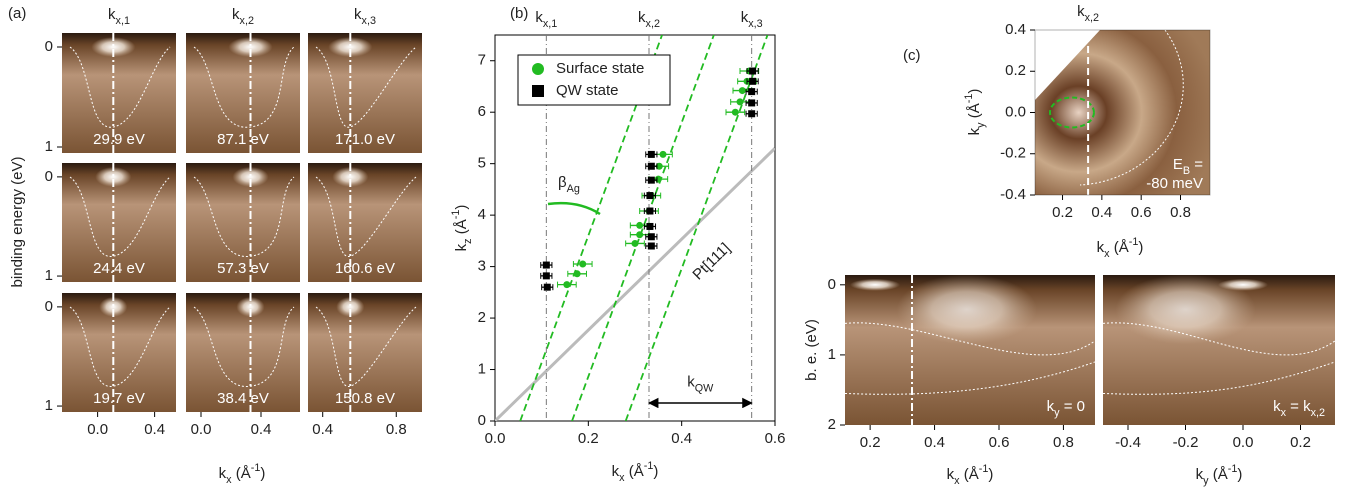  What do you see at coordinates (482, 214) in the screenshot?
I see `y-tick-label: 4` at bounding box center [482, 214].